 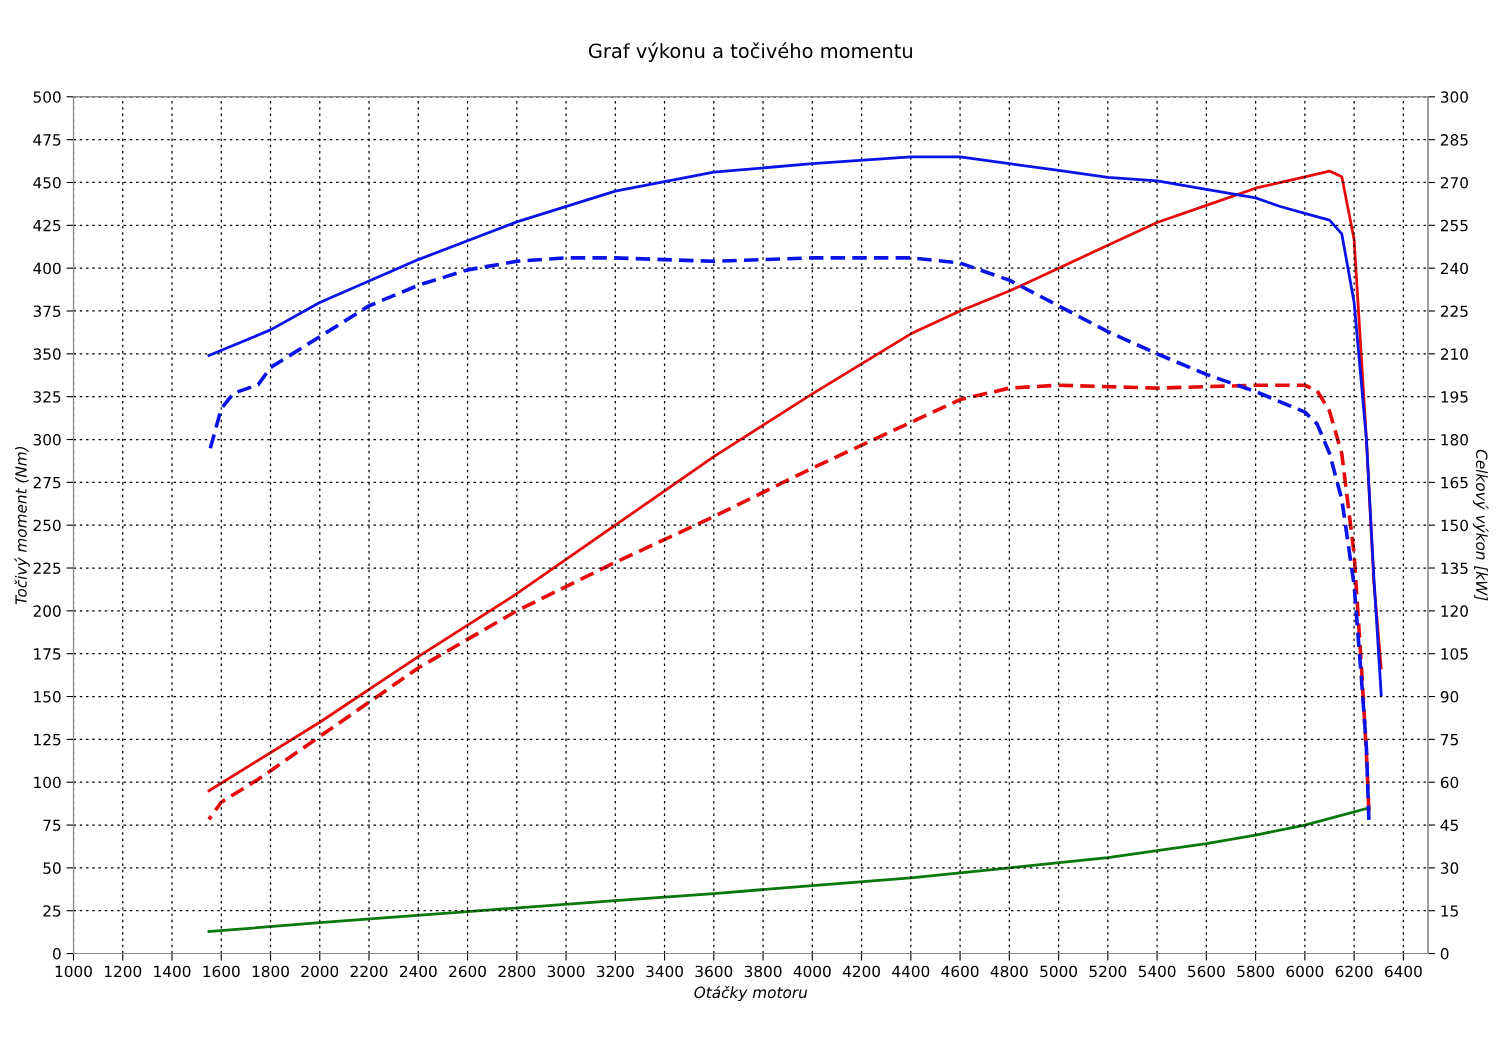 I want to click on y-tick-label: 225, so click(x=47, y=568).